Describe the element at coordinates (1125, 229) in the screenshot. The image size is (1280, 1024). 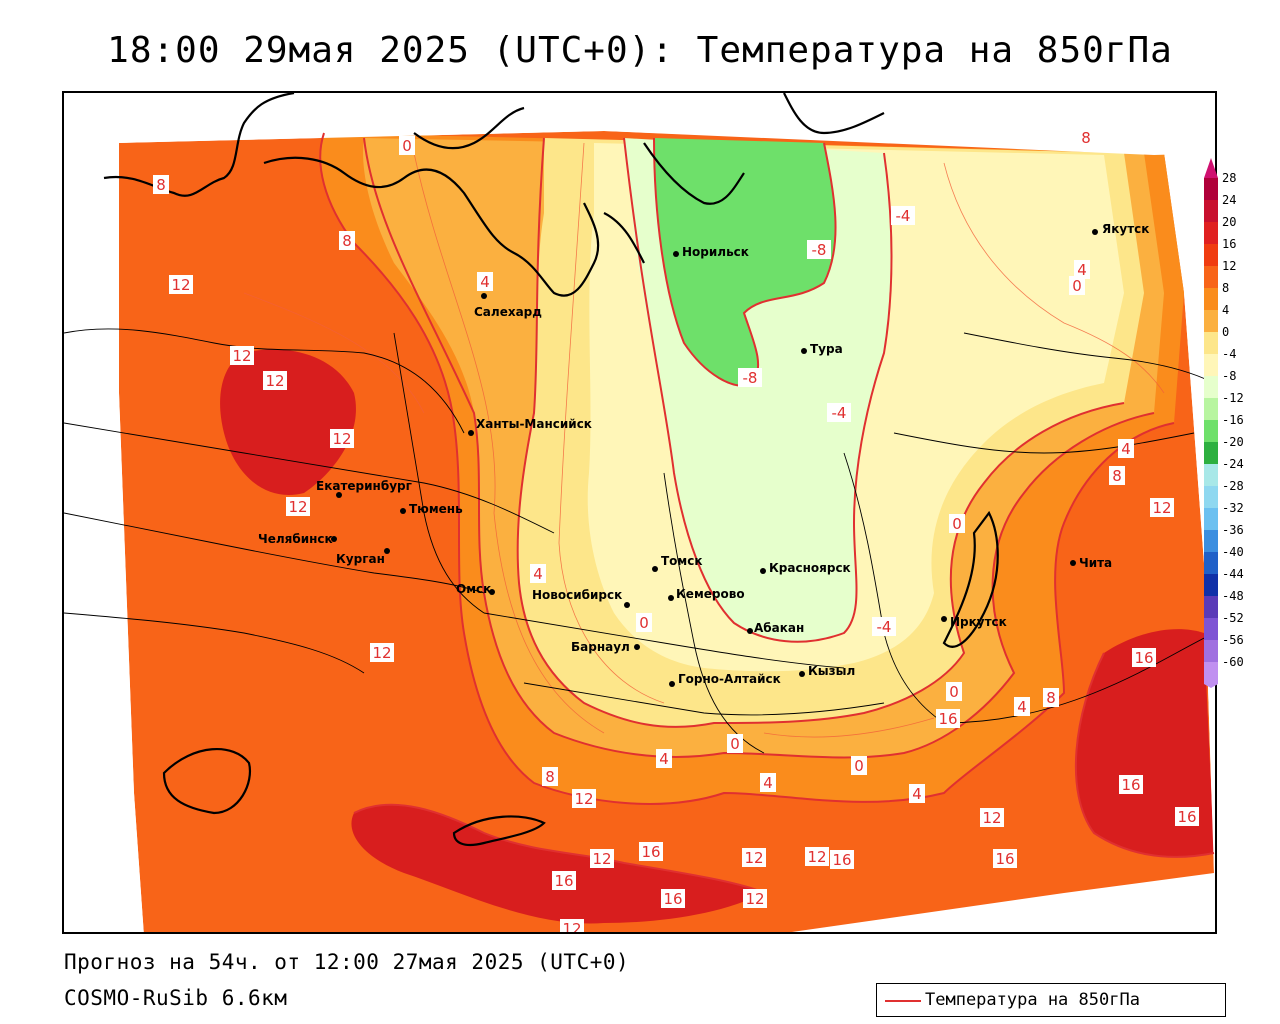
I see `city-label-yakutsk: Якутск` at that location.